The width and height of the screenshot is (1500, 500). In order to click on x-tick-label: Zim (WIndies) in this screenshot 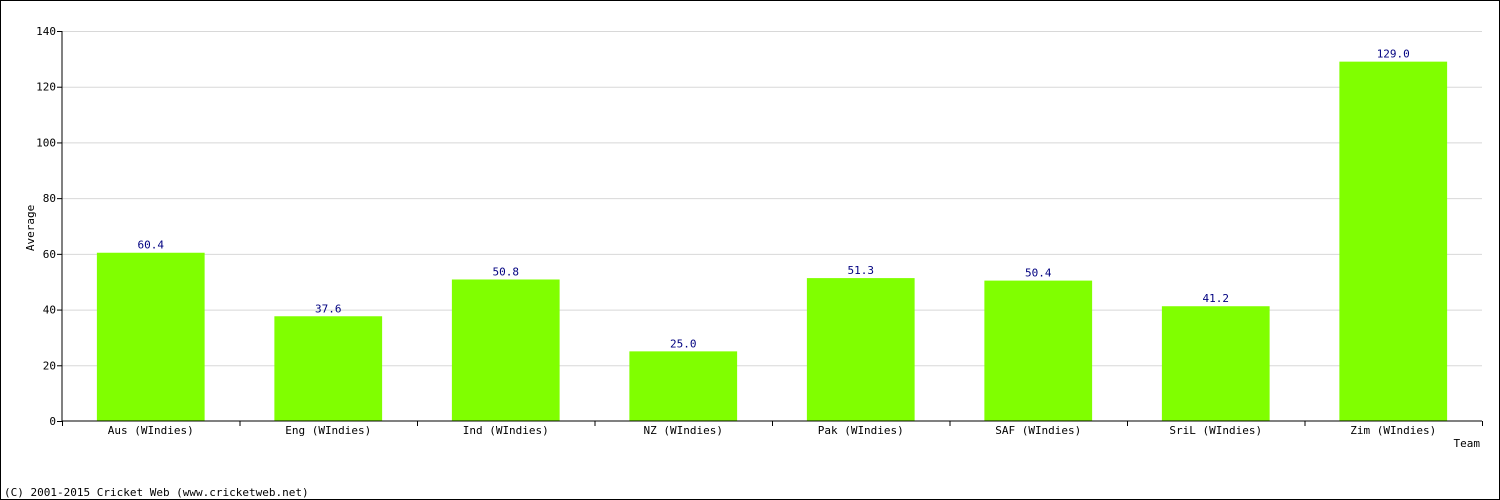, I will do `click(1393, 430)`.